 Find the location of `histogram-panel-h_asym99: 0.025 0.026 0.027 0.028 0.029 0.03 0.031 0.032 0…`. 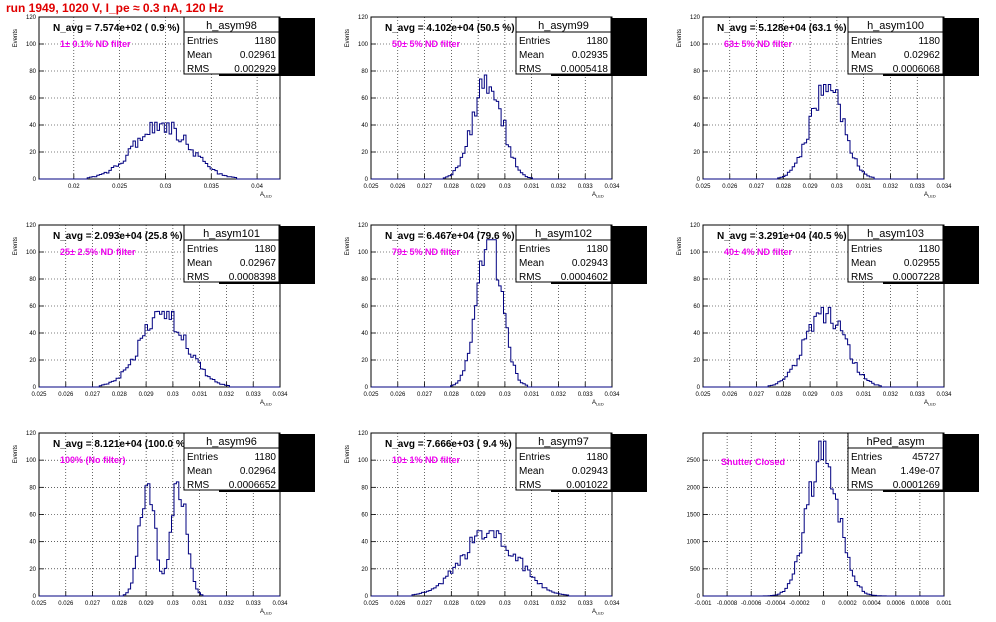

histogram-panel-h_asym99: 0.025 0.026 0.027 0.028 0.029 0.03 0.031 0.032 0… is located at coordinates (496, 107).